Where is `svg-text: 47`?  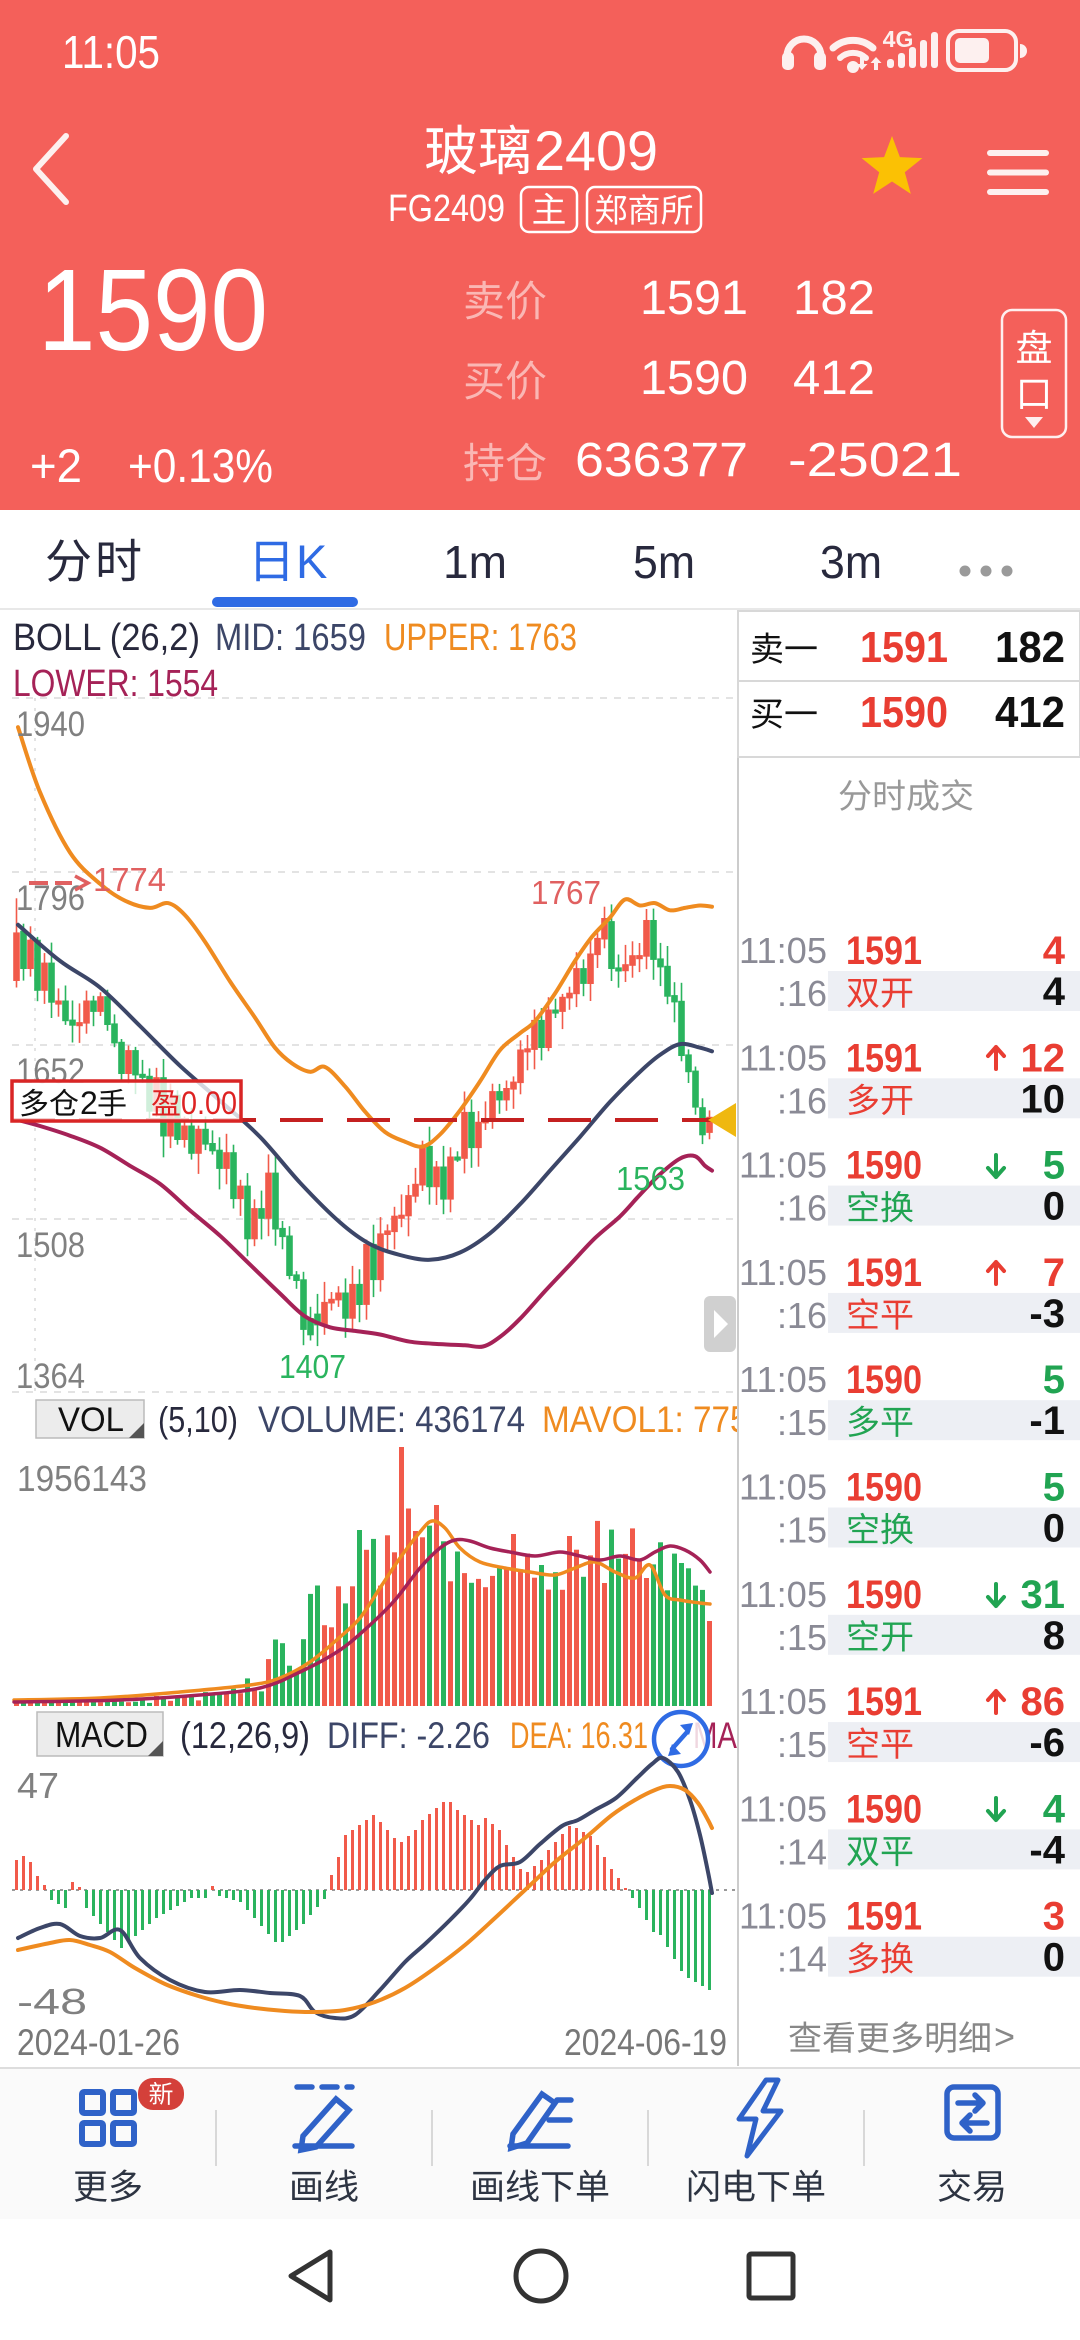 svg-text: 47 is located at coordinates (38, 1785).